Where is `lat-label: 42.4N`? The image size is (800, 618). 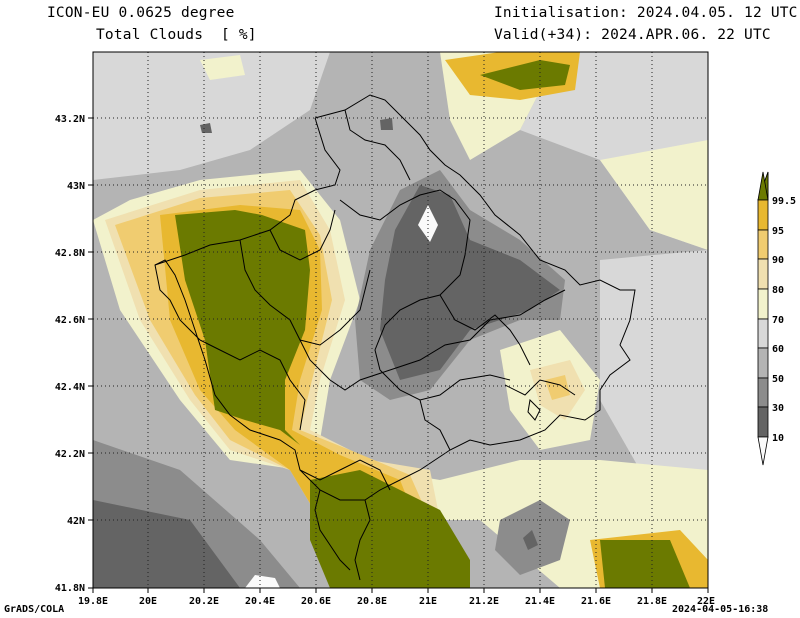
lat-label: 42.4N is located at coordinates (70, 387).